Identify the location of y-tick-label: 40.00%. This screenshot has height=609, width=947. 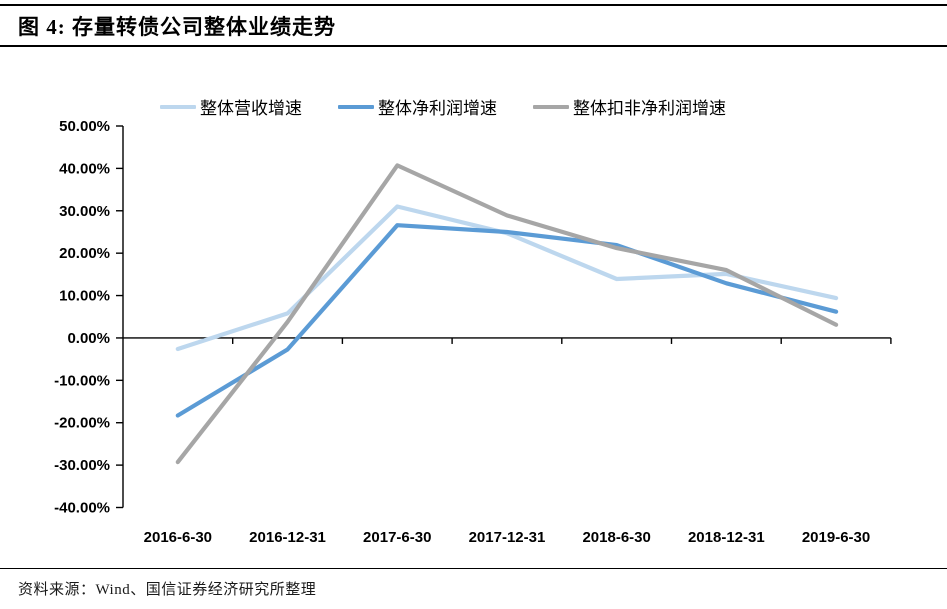
(84, 168).